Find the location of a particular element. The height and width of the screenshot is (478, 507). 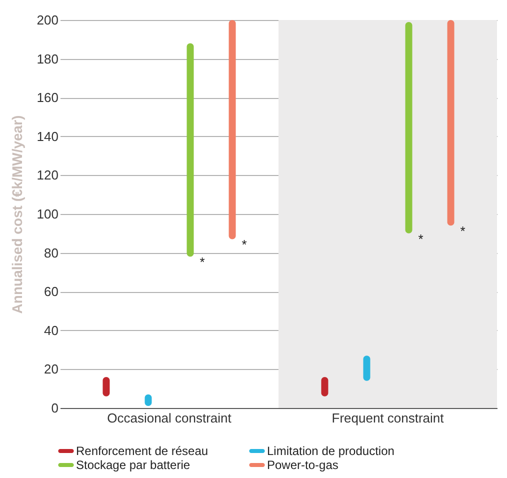

y-tick-label: 200 is located at coordinates (47, 20).